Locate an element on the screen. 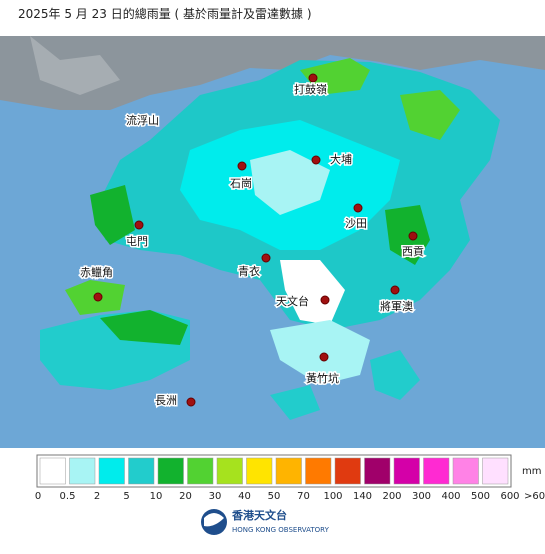  station-label: 長洲 is located at coordinates (166, 400).